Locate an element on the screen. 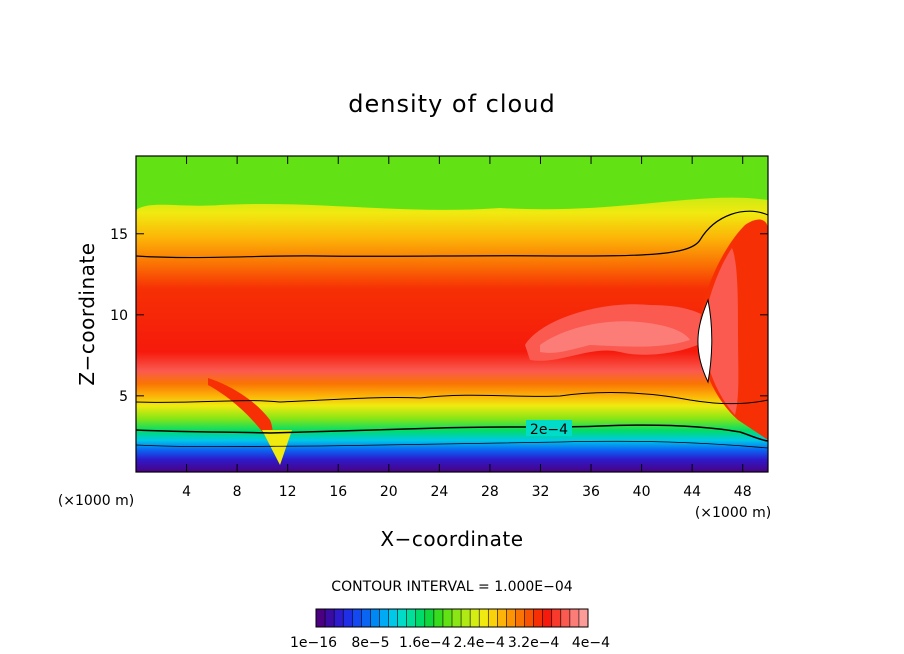 The width and height of the screenshot is (904, 654). x-tick-label: 8 is located at coordinates (237, 492).